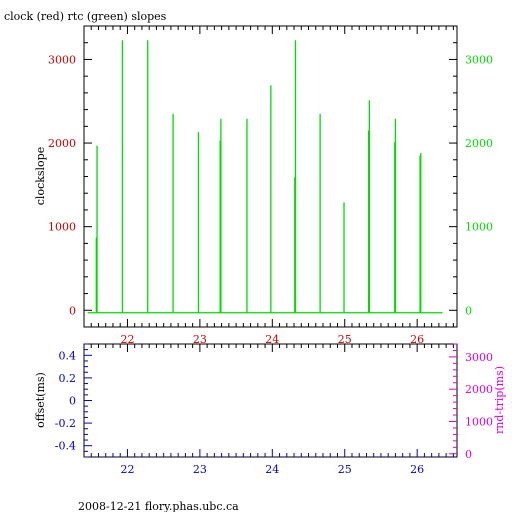  Describe the element at coordinates (479, 389) in the screenshot. I see `rndtrip-y-tick-label: 2000` at that location.